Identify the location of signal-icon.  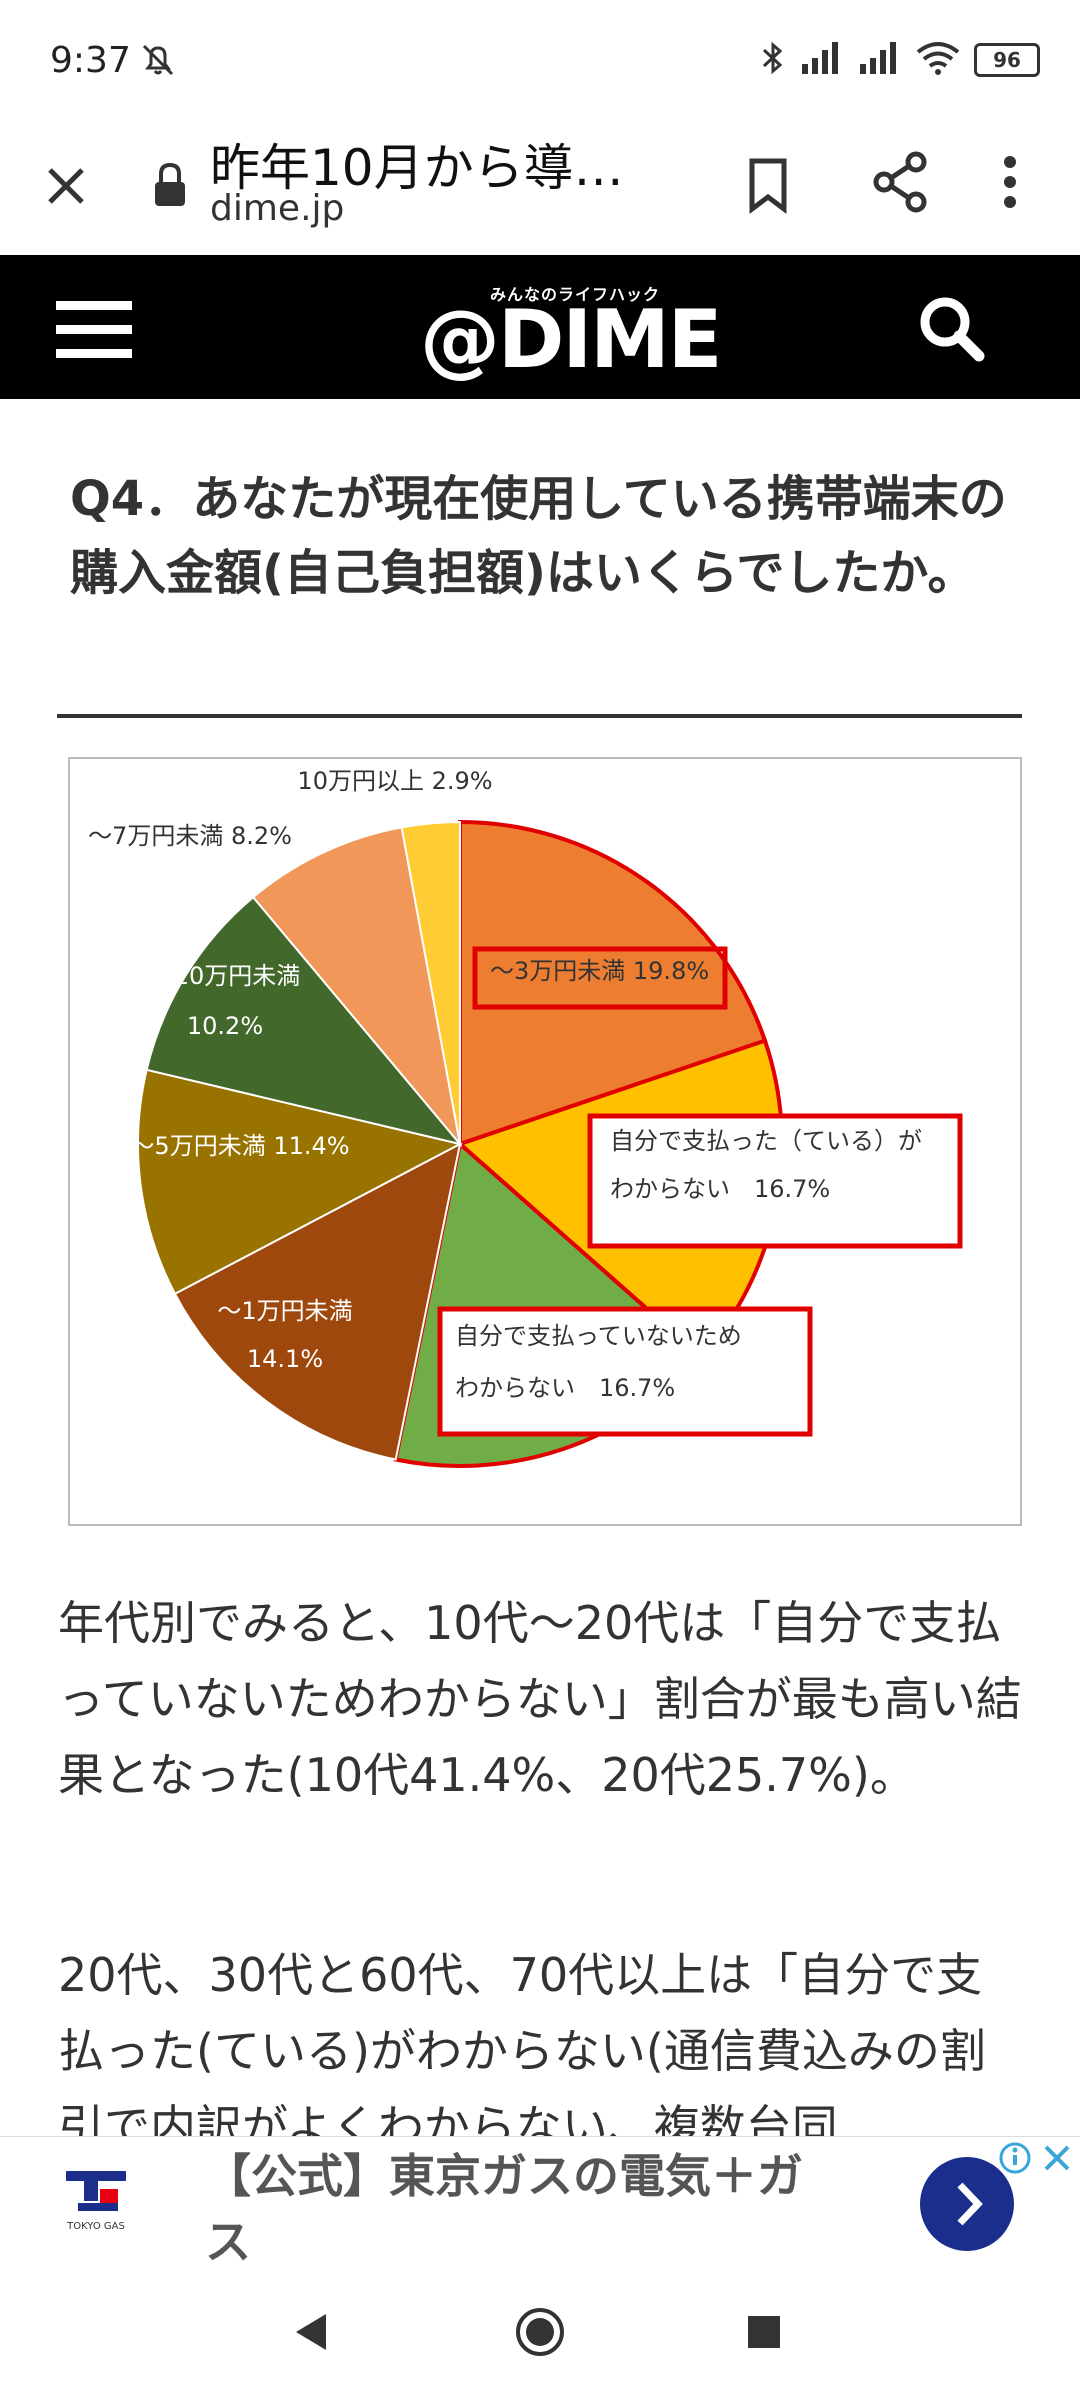
(822, 60).